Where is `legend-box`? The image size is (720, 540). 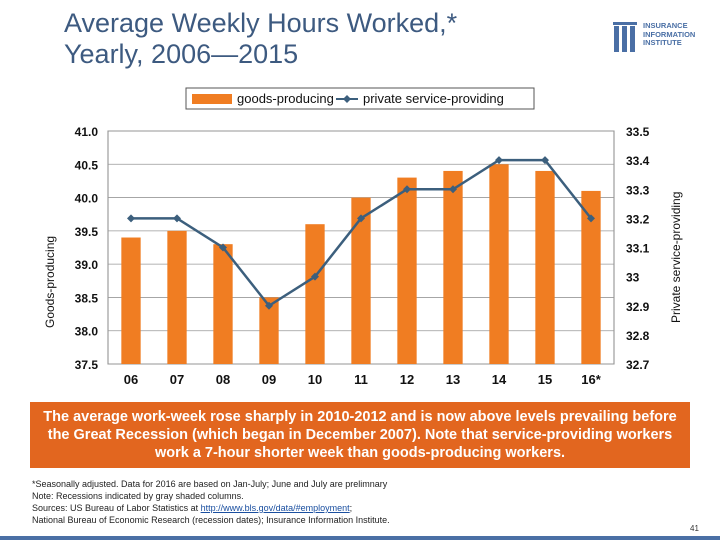
legend-box is located at coordinates (360, 98).